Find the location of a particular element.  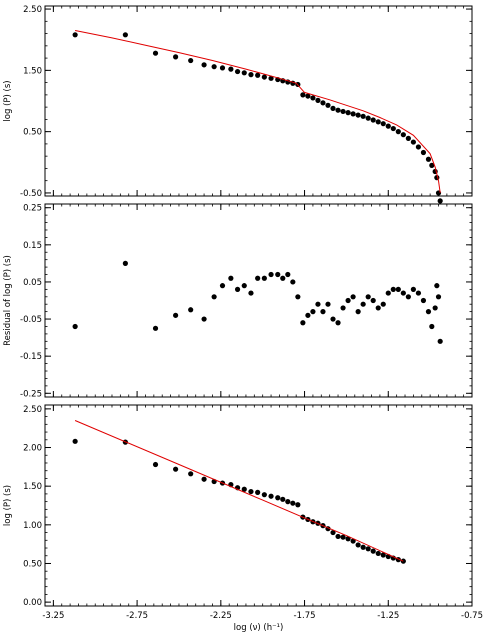

x-tick-label: -0.75 is located at coordinates (472, 616).